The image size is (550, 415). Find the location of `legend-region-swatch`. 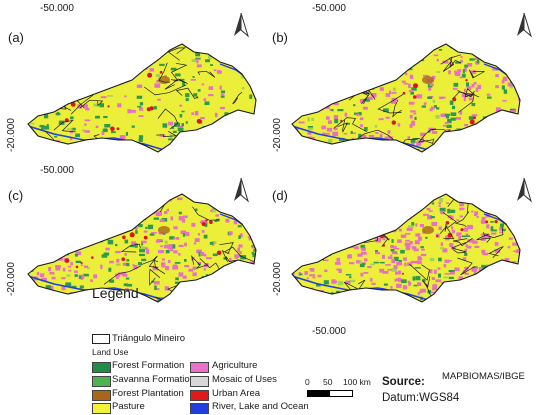

legend-region-swatch is located at coordinates (101, 339).